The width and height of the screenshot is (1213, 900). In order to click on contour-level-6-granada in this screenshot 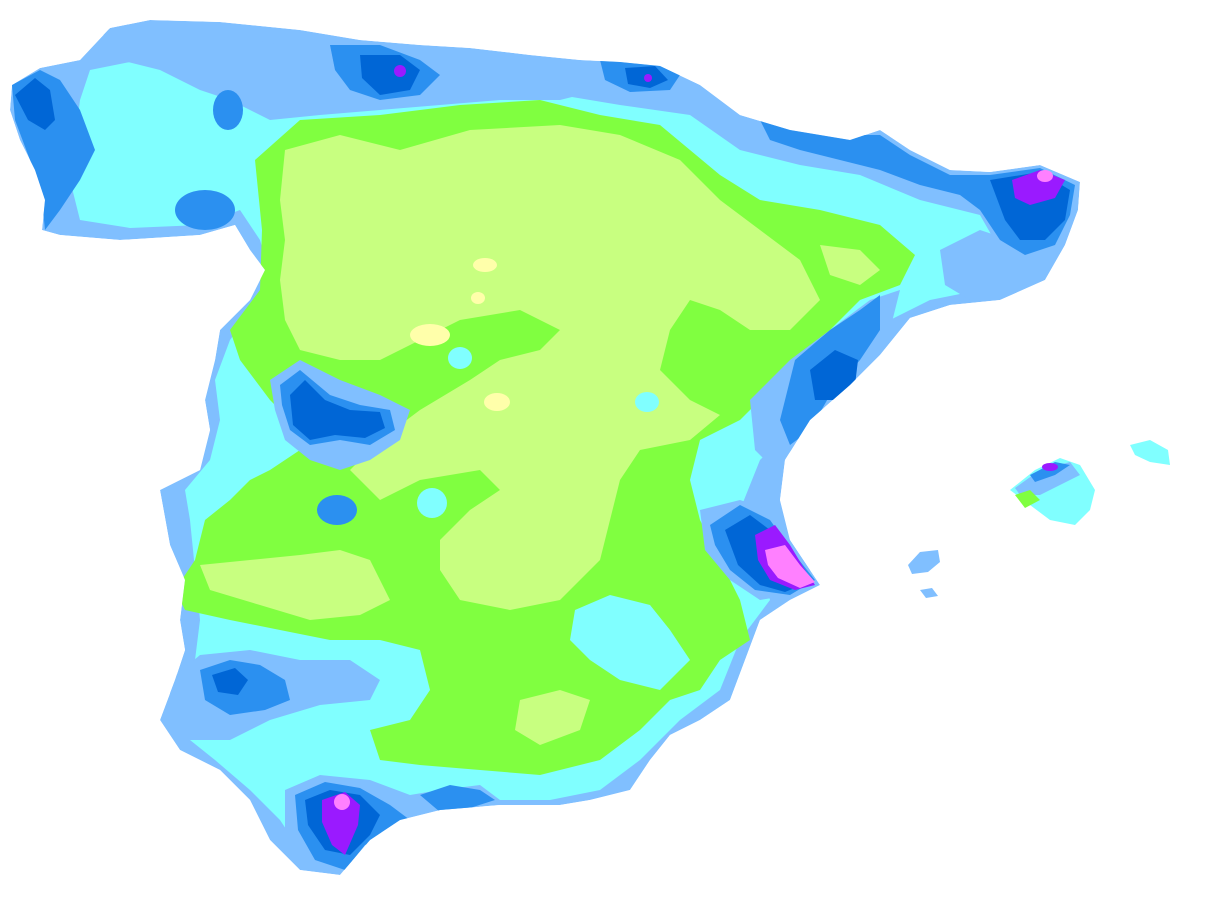, I will do `click(457, 798)`.